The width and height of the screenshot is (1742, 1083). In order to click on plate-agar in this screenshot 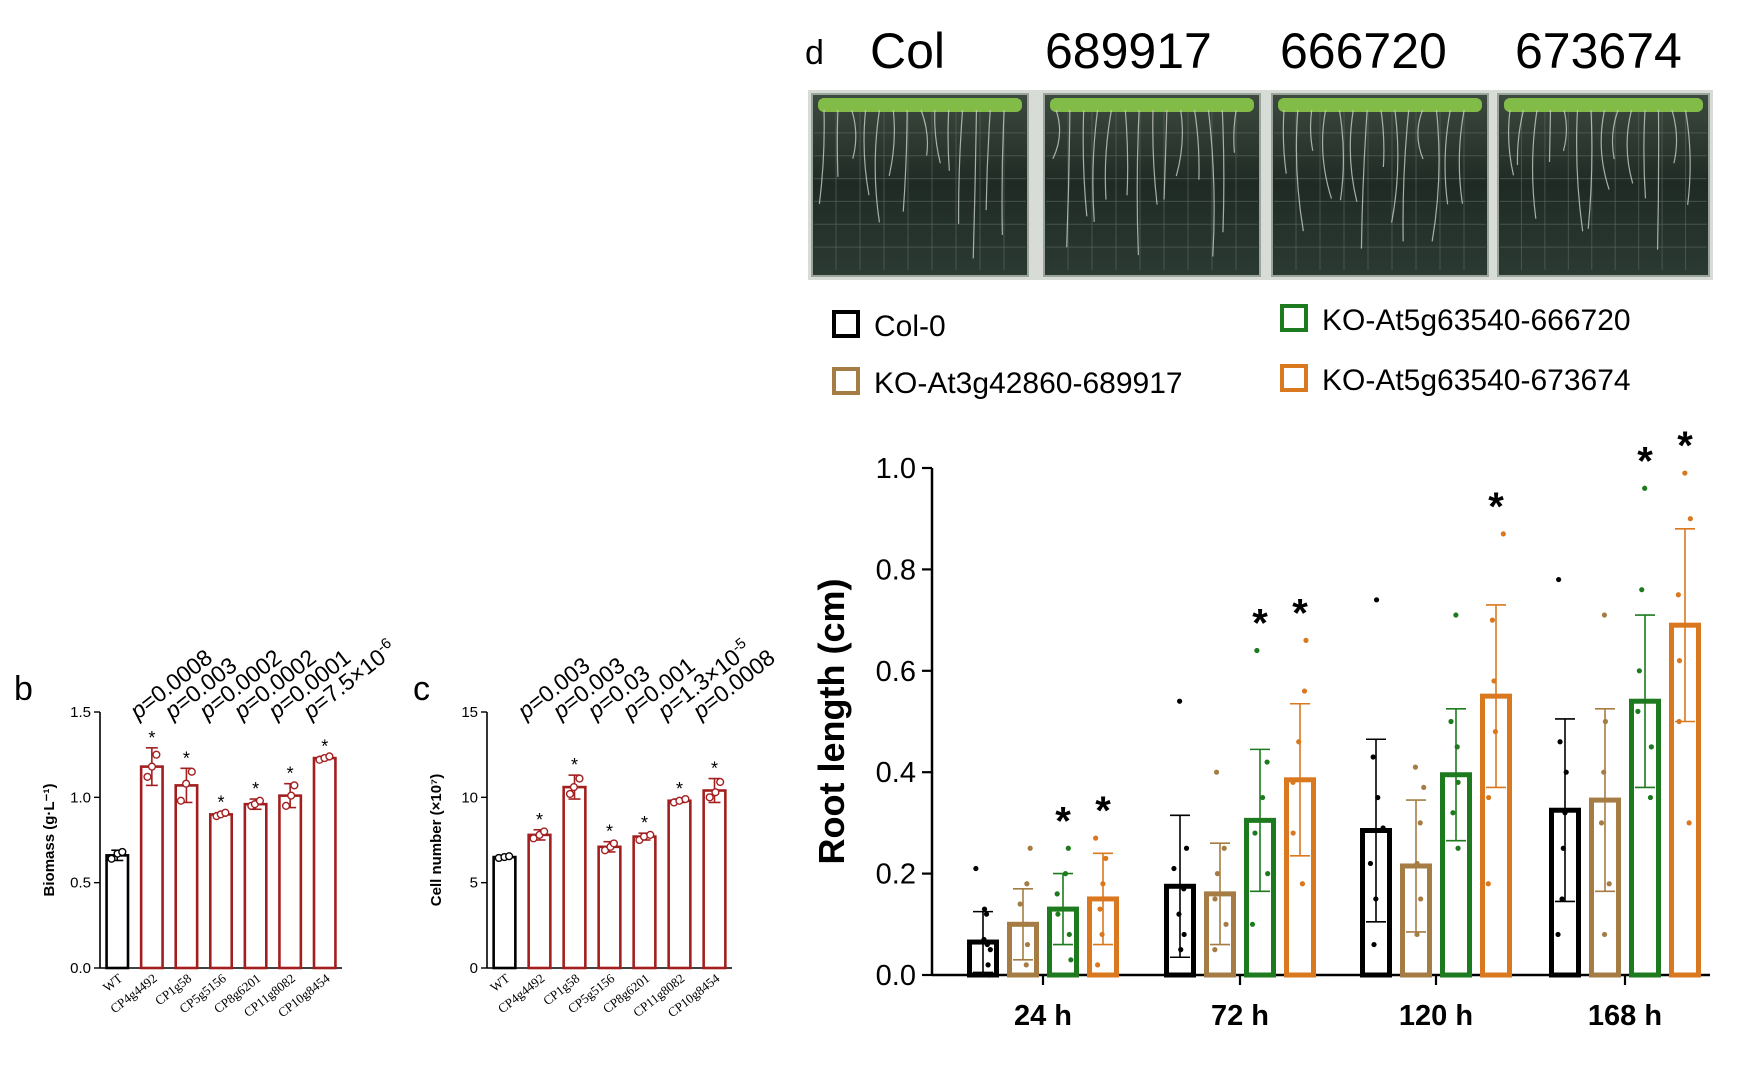, I will do `click(1603, 185)`.